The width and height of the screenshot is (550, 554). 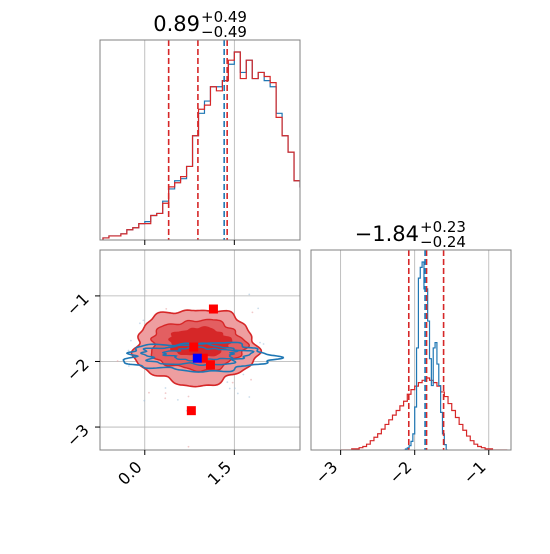 I want to click on hist-param2-tick-label: −3, so click(x=326, y=472).